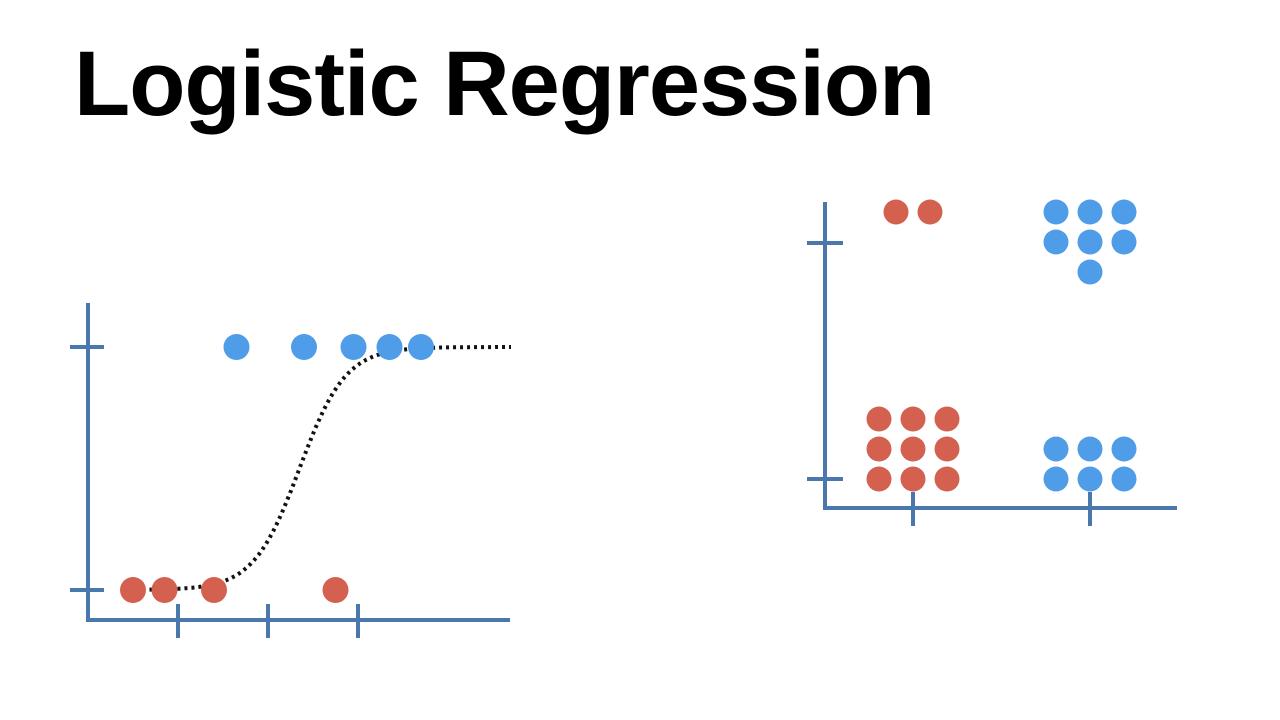  I want to click on page-title: Logistic Regression, so click(504, 84).